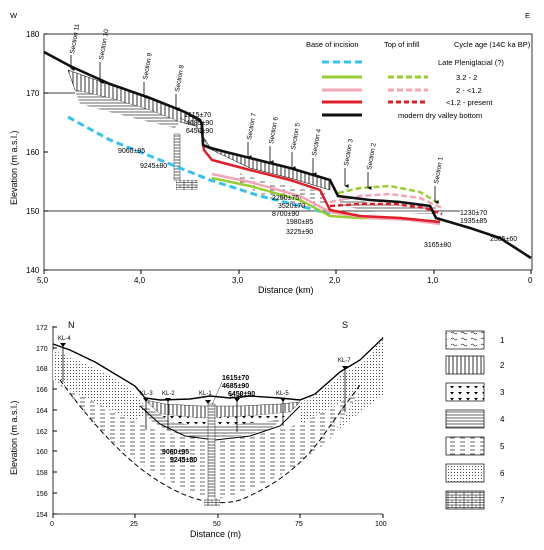 This screenshot has height=550, width=544. I want to click on bottom-y-tick-160: 160, so click(42, 452).